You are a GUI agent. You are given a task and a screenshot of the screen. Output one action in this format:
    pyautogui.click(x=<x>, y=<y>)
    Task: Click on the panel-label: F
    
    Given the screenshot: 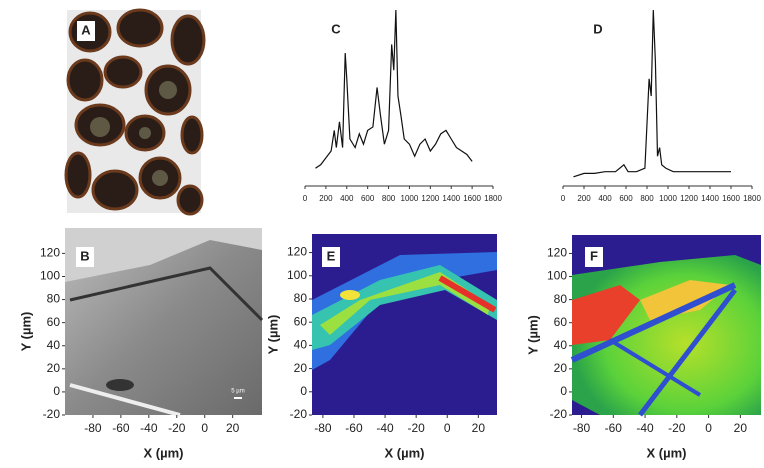 What is the action you would take?
    pyautogui.click(x=594, y=255)
    